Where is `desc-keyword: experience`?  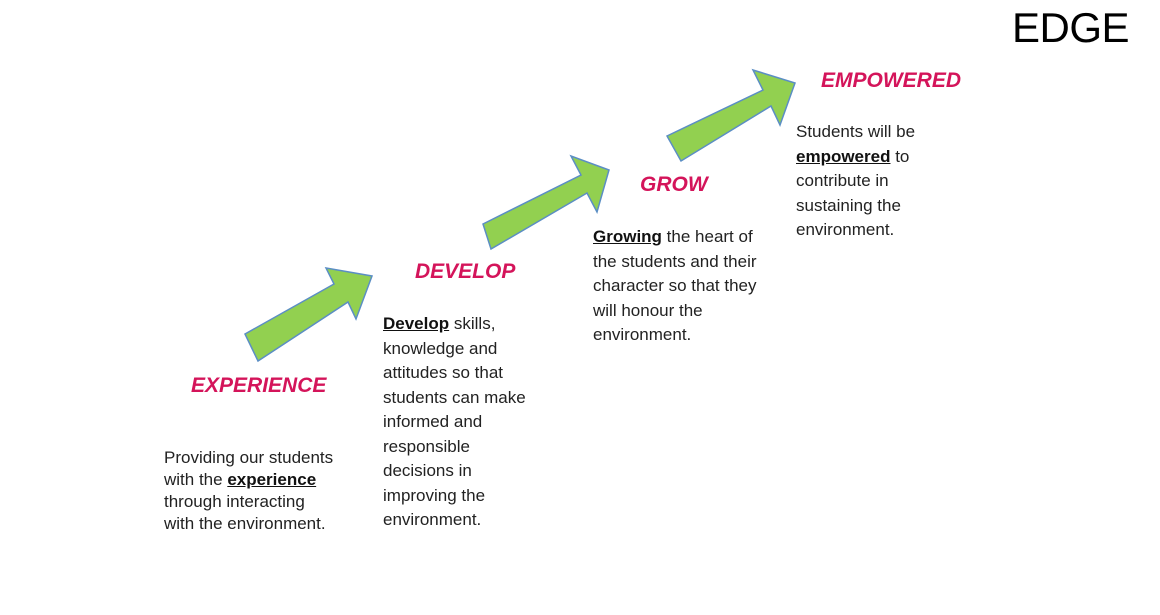 desc-keyword: experience is located at coordinates (272, 479).